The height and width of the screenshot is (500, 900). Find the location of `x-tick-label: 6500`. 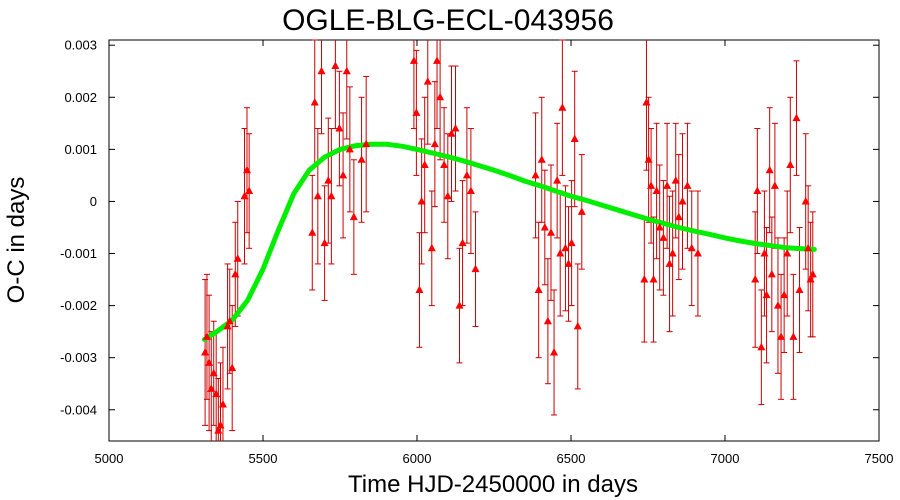

x-tick-label: 6500 is located at coordinates (571, 458).